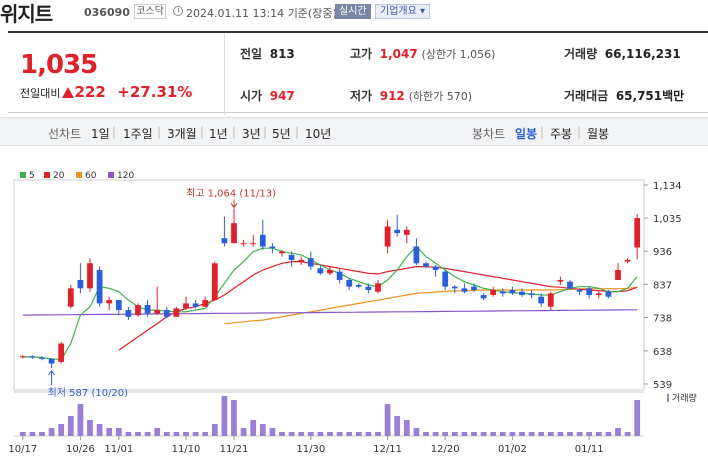 This screenshot has width=708, height=466. I want to click on realtime-button: 실시간, so click(353, 11).